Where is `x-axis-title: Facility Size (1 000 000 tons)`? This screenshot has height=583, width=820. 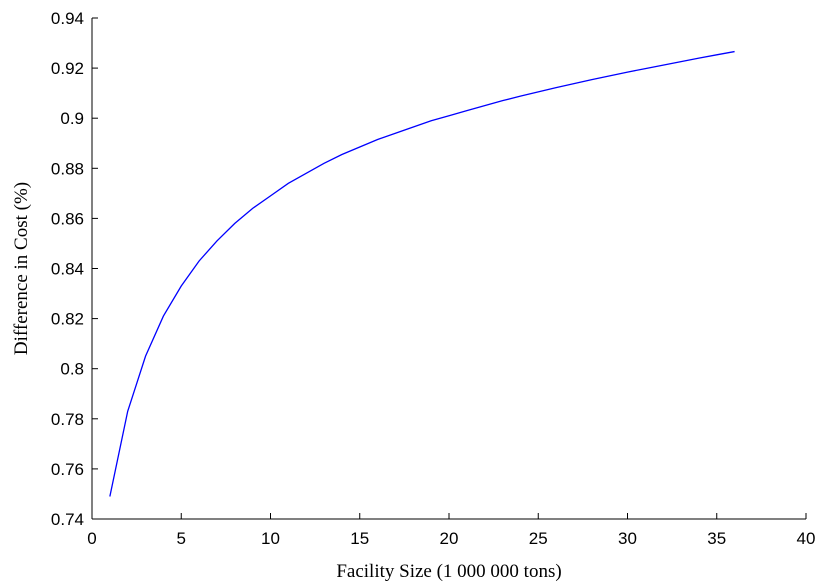 x-axis-title: Facility Size (1 000 000 tons) is located at coordinates (448, 571).